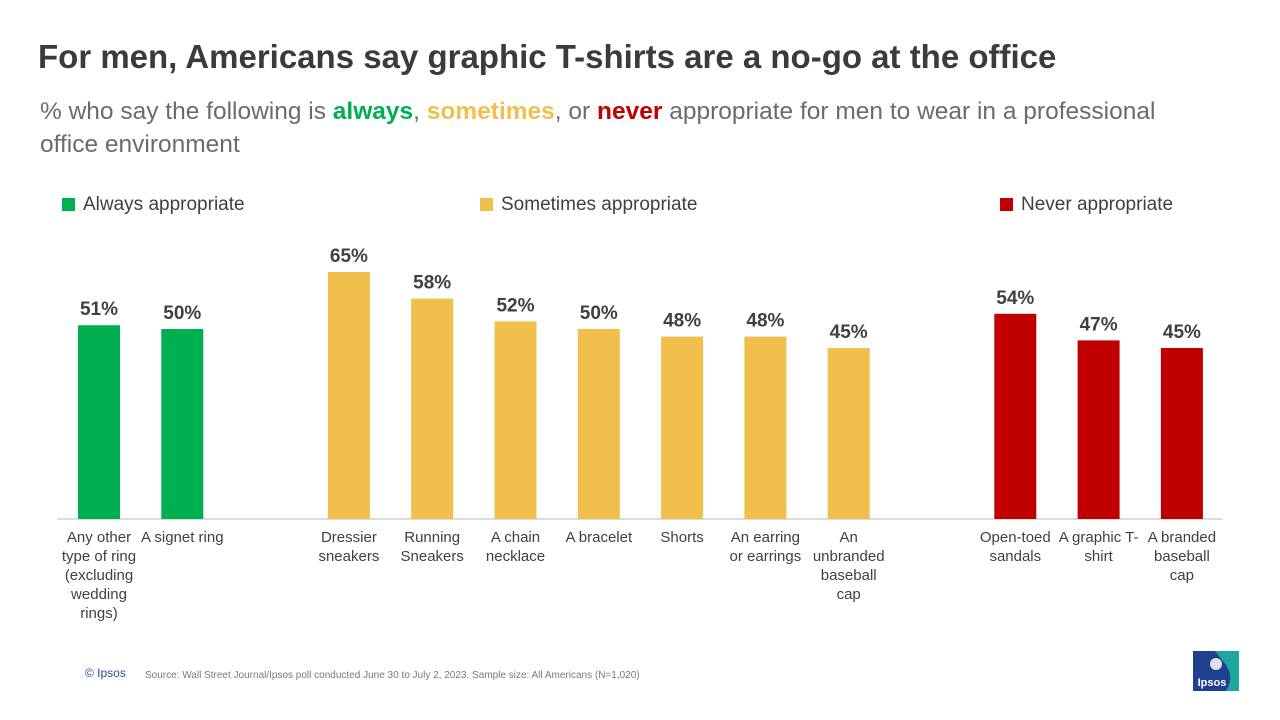 The height and width of the screenshot is (720, 1280). What do you see at coordinates (1015, 547) in the screenshot?
I see `x-tick-label: Open-toed sandals` at bounding box center [1015, 547].